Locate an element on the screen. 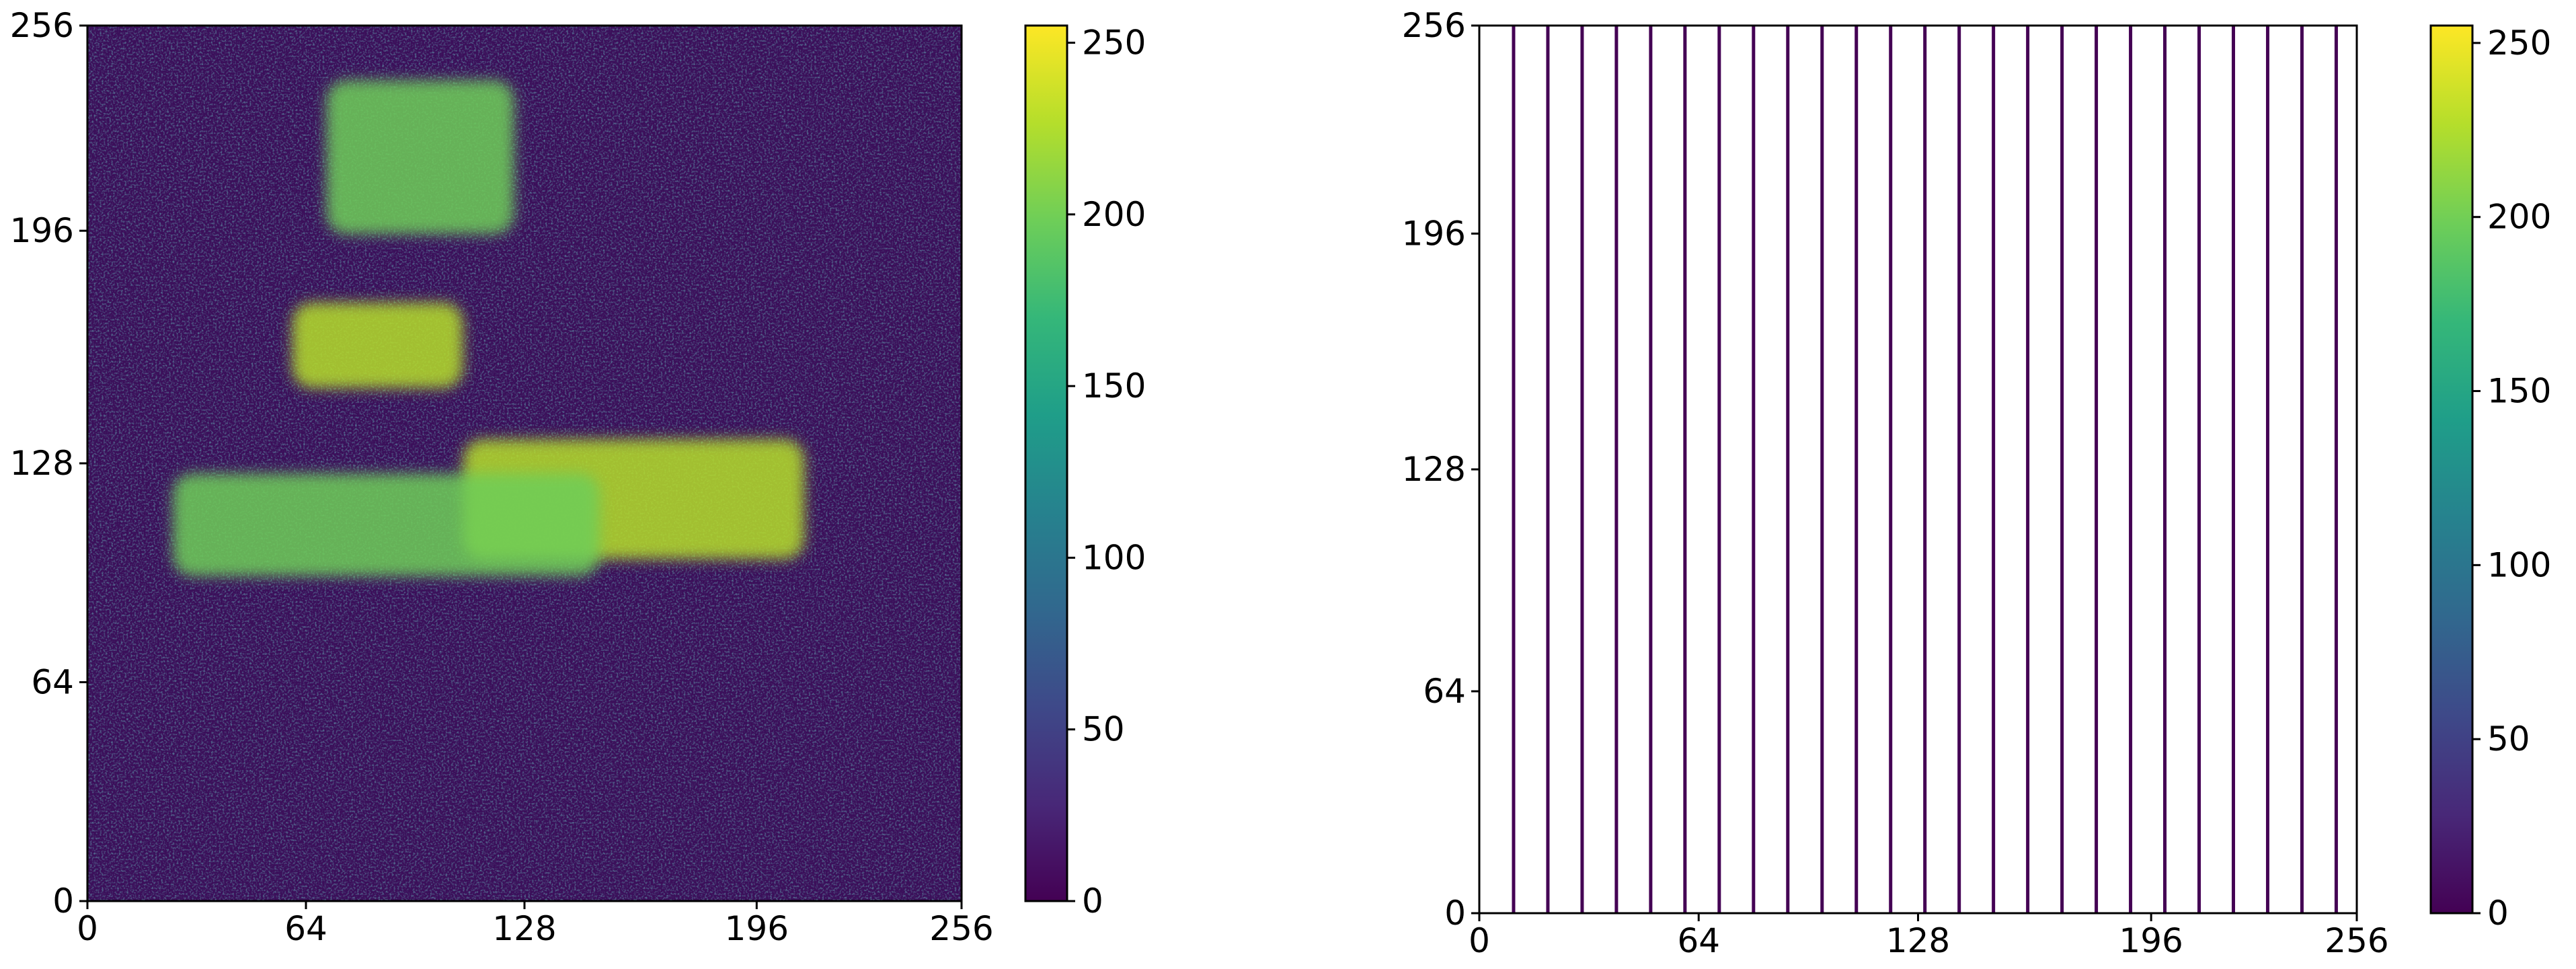 Image resolution: width=2576 pixels, height=969 pixels. bright-regions is located at coordinates (489, 328).